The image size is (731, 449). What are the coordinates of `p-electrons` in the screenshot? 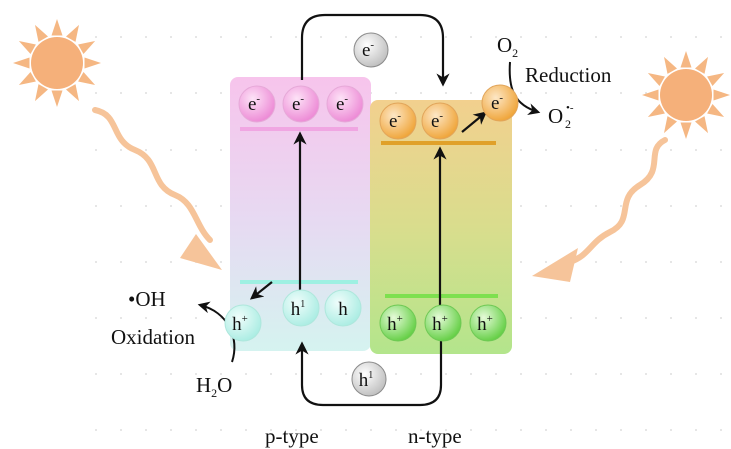 It's located at (301, 104).